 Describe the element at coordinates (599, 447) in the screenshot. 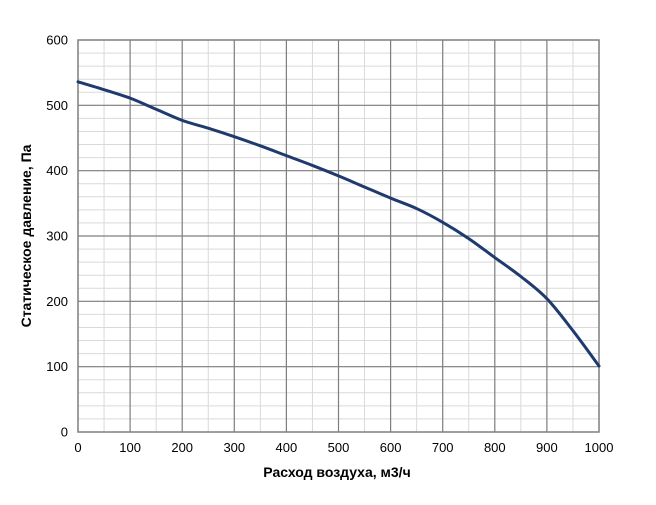

I see `x-tick-label: 1000` at that location.